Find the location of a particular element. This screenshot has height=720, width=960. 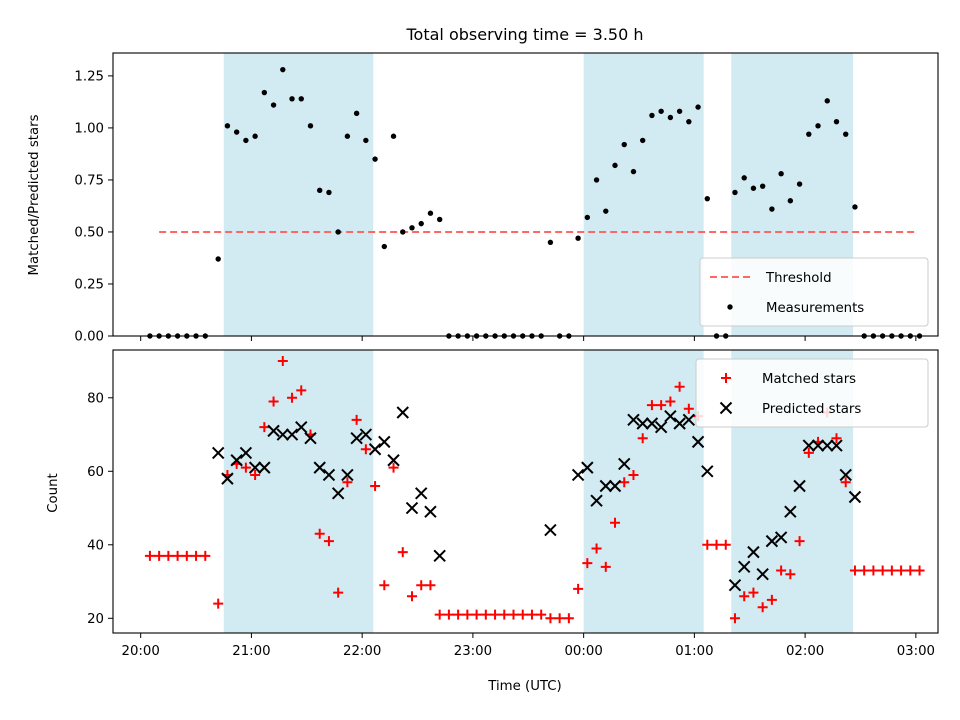

legend-predicted-swatch is located at coordinates (726, 408).